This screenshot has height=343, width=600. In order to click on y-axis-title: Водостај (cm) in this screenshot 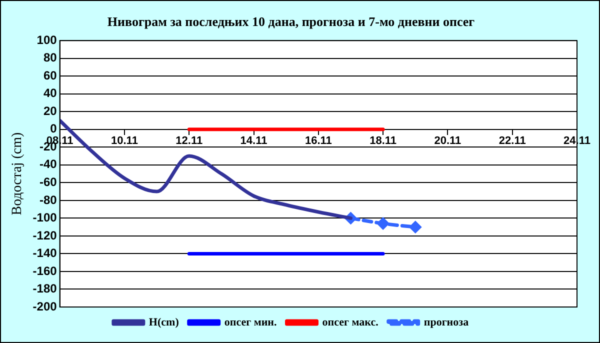, I will do `click(18, 174)`.